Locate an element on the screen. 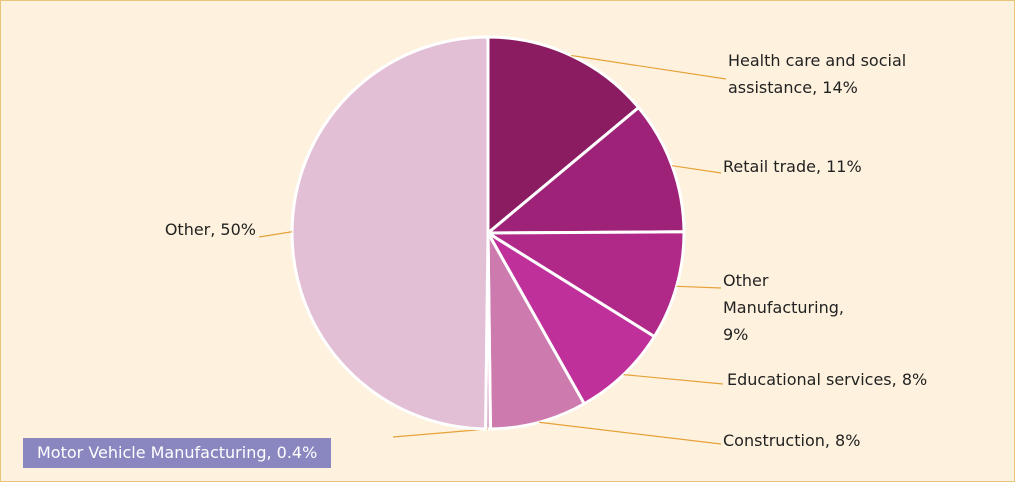 The width and height of the screenshot is (1015, 482). data-label: Construction, 8% is located at coordinates (792, 440).